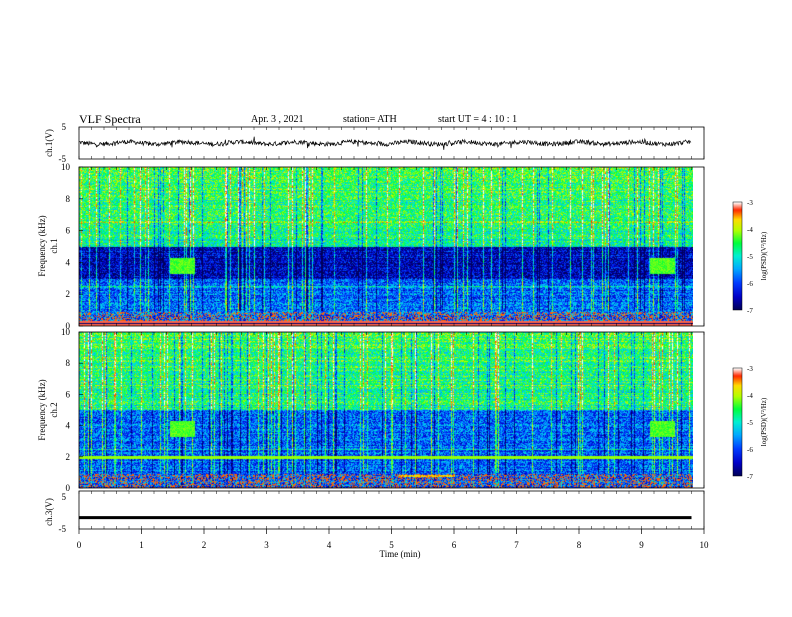 The height and width of the screenshot is (617, 792). I want to click on ch3-waveform-panel: 5 -5 ch.3(V), so click(374, 512).